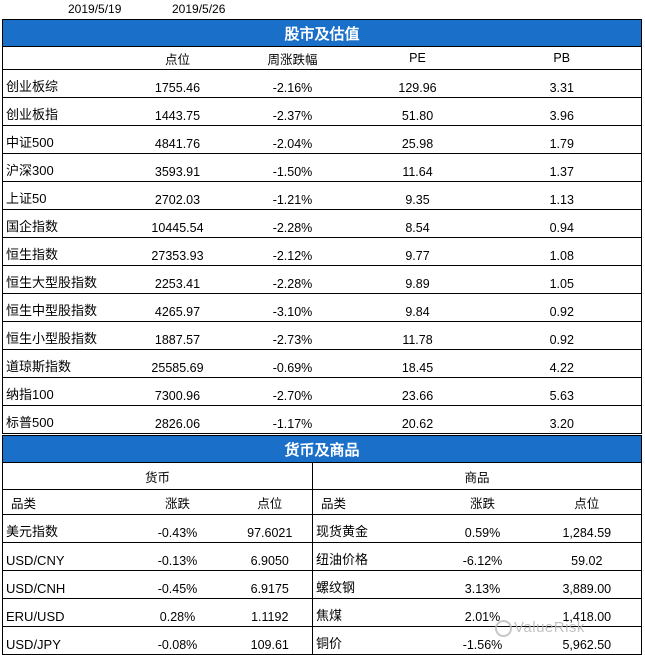 The width and height of the screenshot is (645, 655). Describe the element at coordinates (177, 195) in the screenshot. I see `index-level: 2702.03` at that location.